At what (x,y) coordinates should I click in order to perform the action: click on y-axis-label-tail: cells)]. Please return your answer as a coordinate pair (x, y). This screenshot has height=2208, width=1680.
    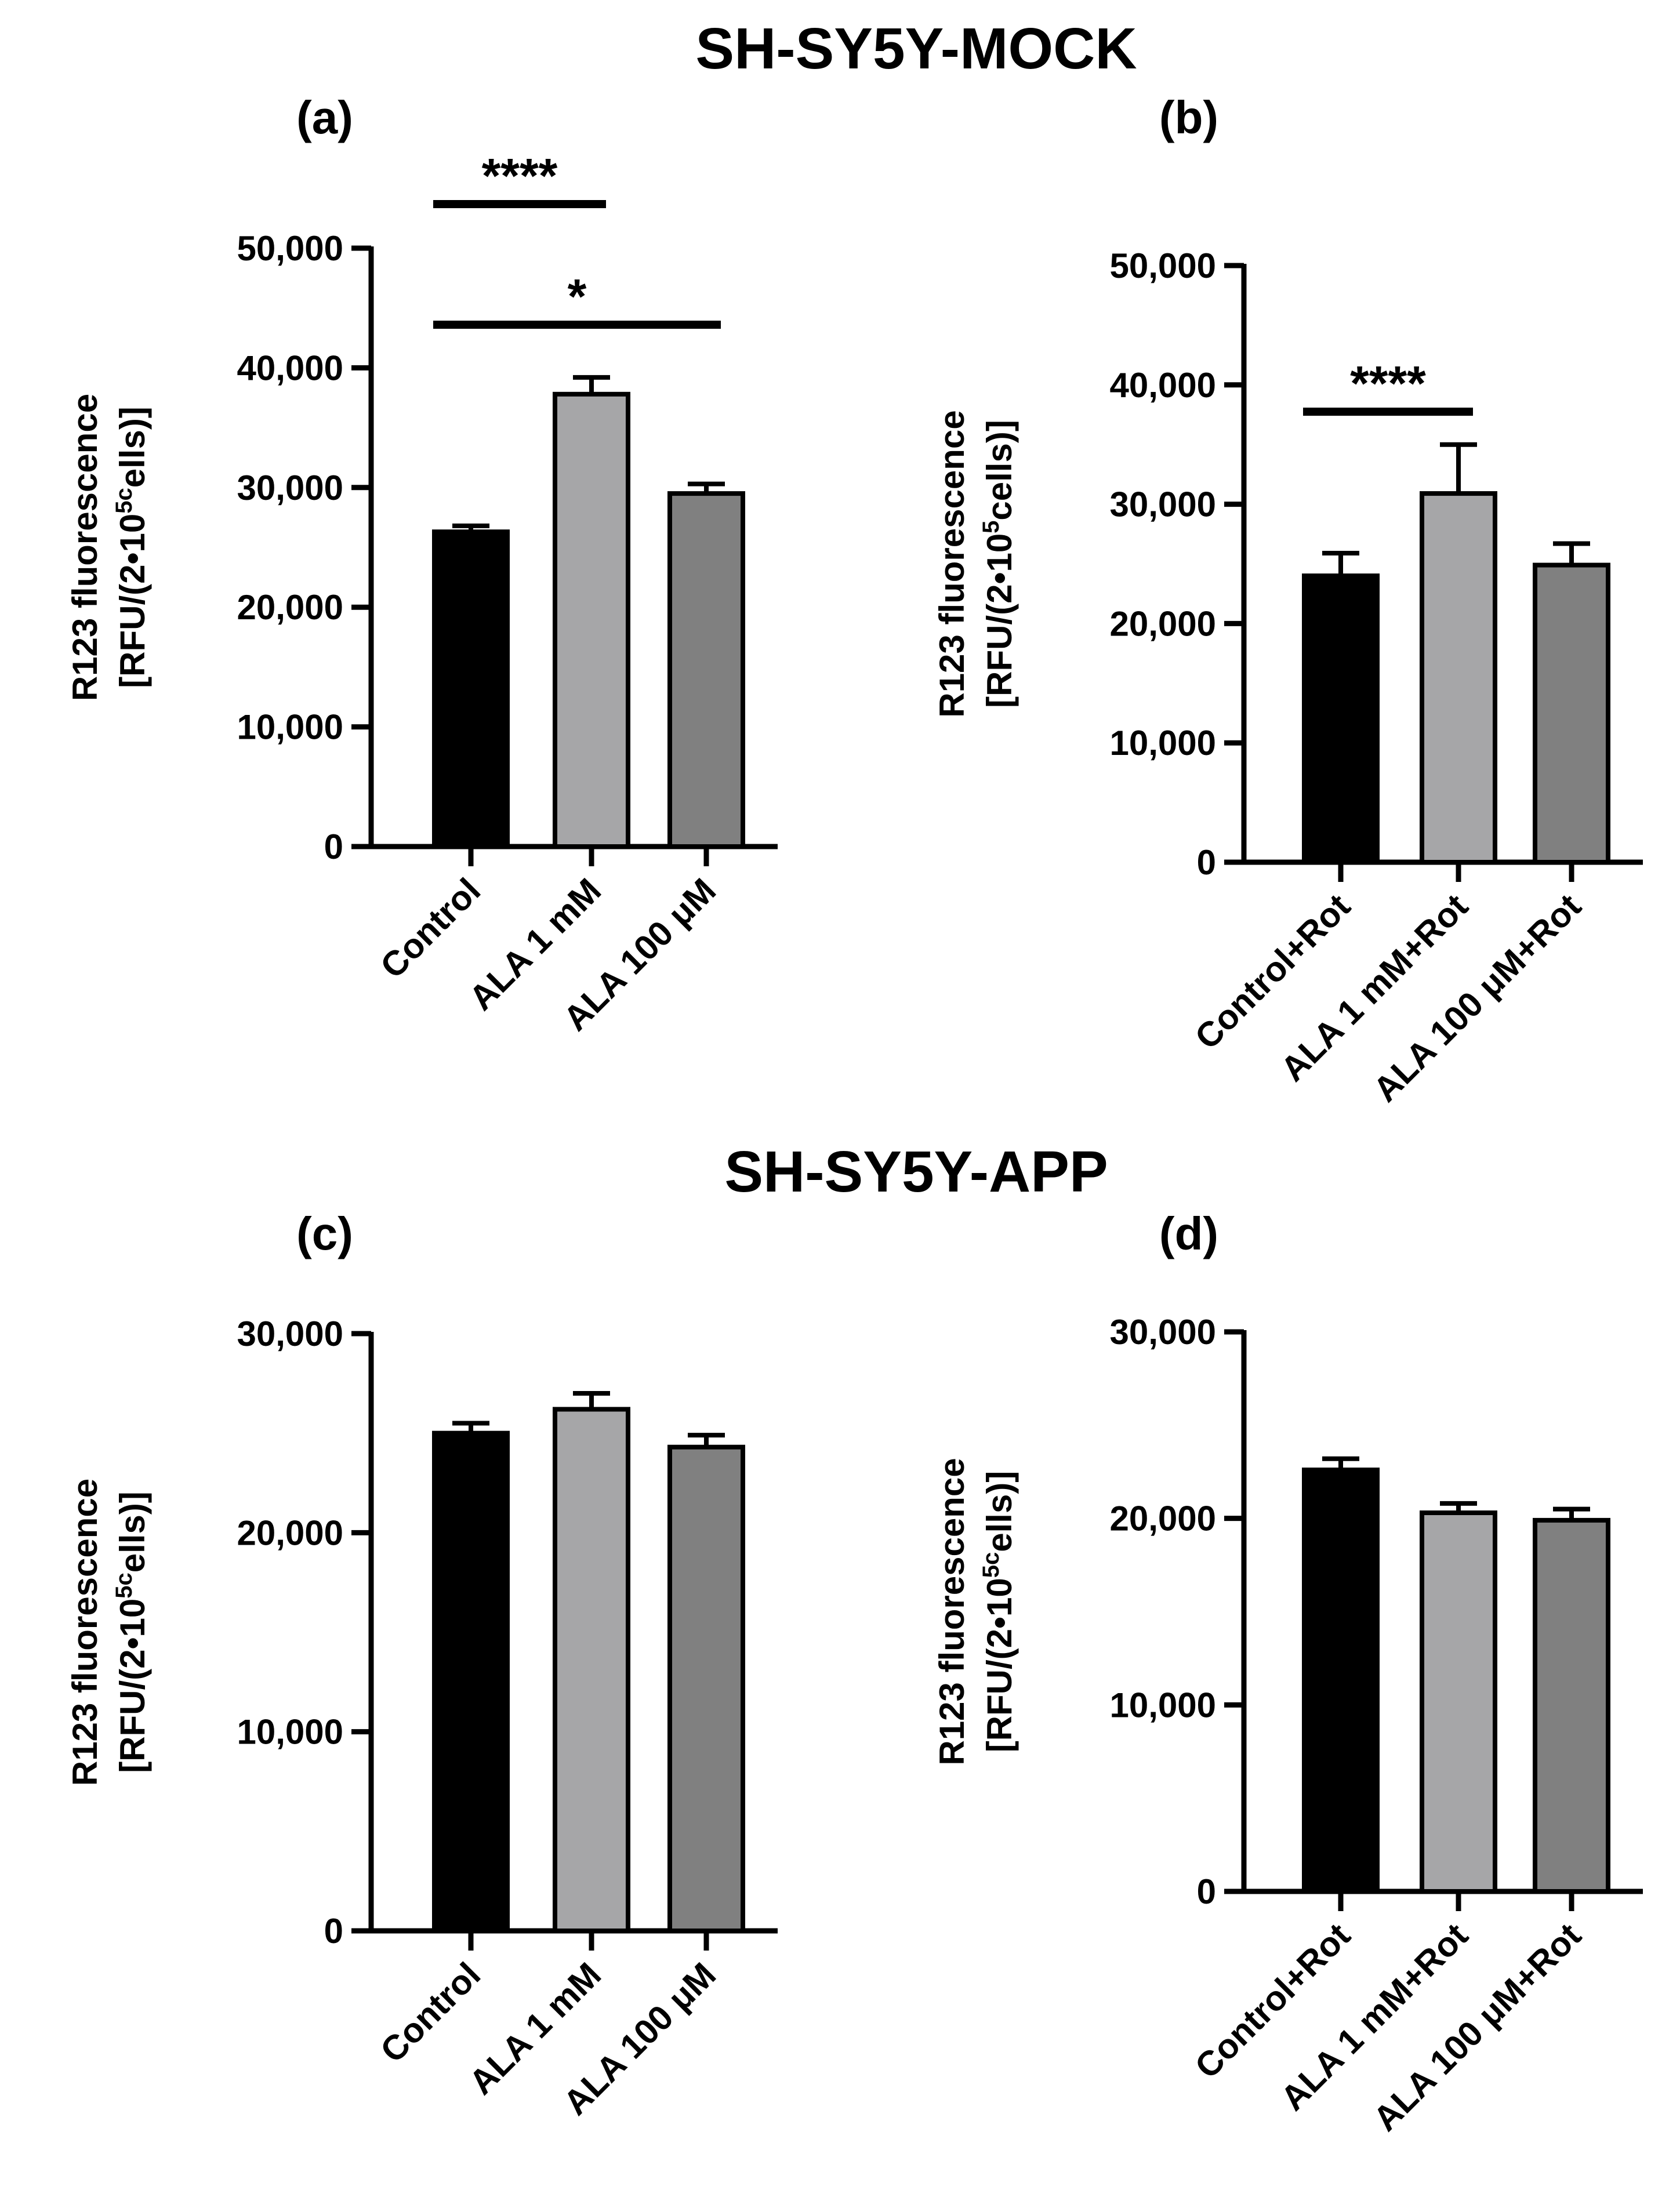
    Looking at the image, I should click on (999, 470).